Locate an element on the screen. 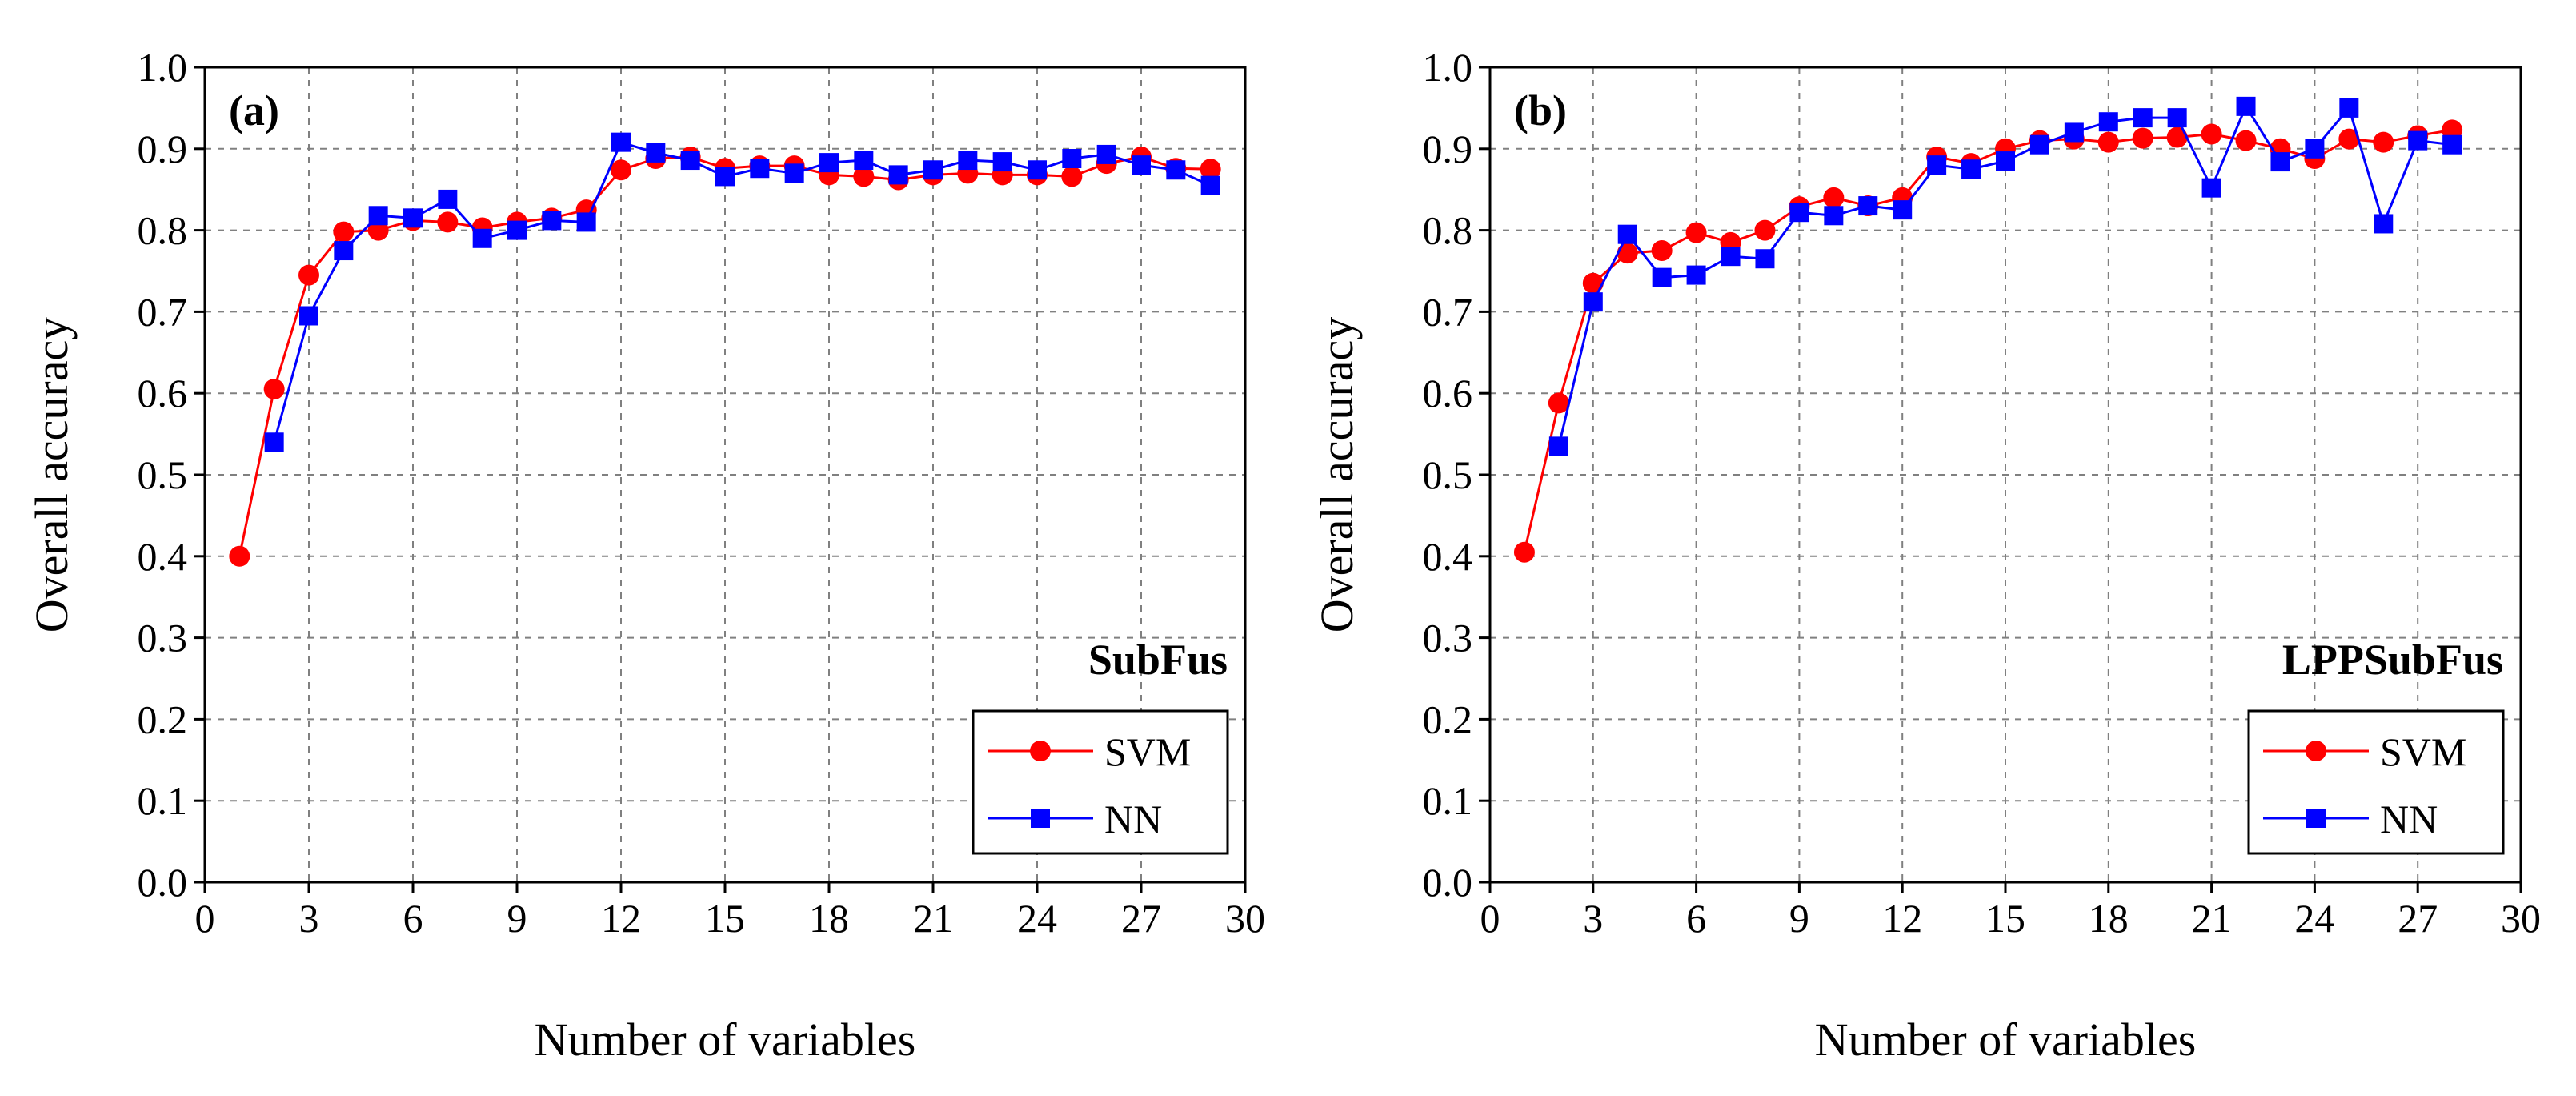  series-line-svm is located at coordinates (1988, 340).